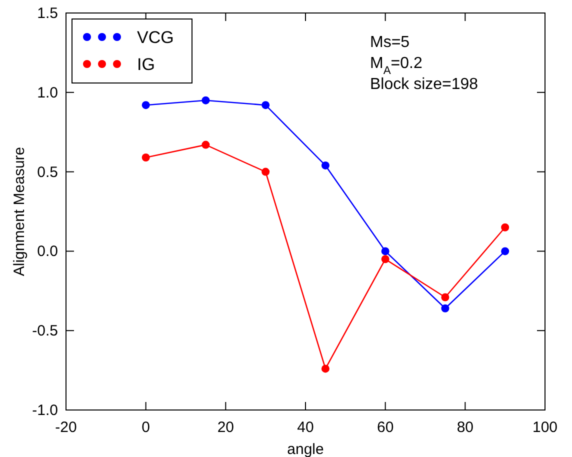  I want to click on x-tick-label: 60, so click(385, 427).